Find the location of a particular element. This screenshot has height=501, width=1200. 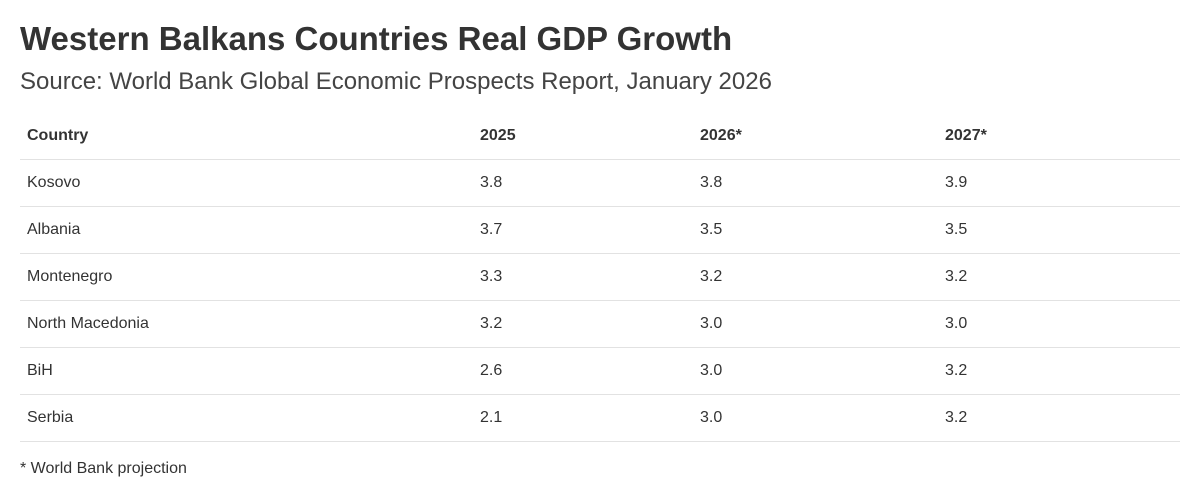

table-row: Montenegro 3.3 3.2 3.2 is located at coordinates (600, 277).